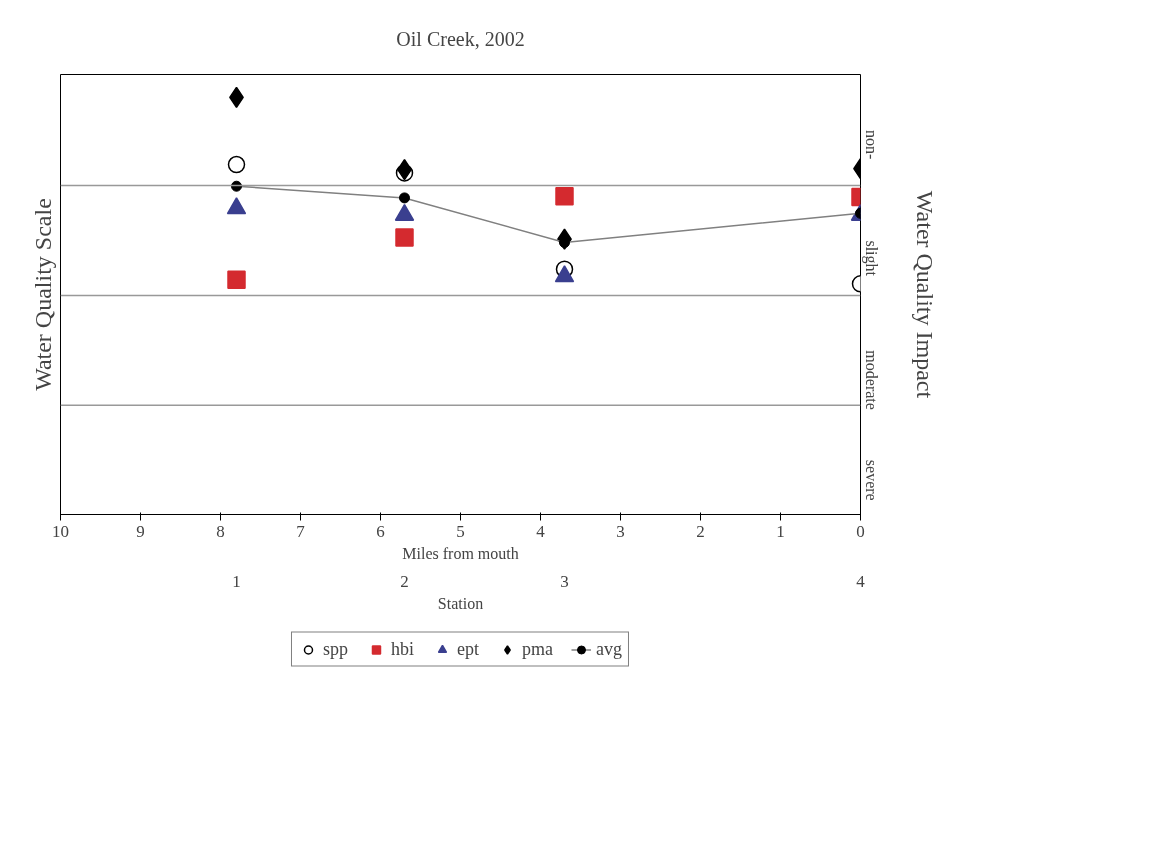  I want to click on x-tick-label: 6, so click(380, 531).